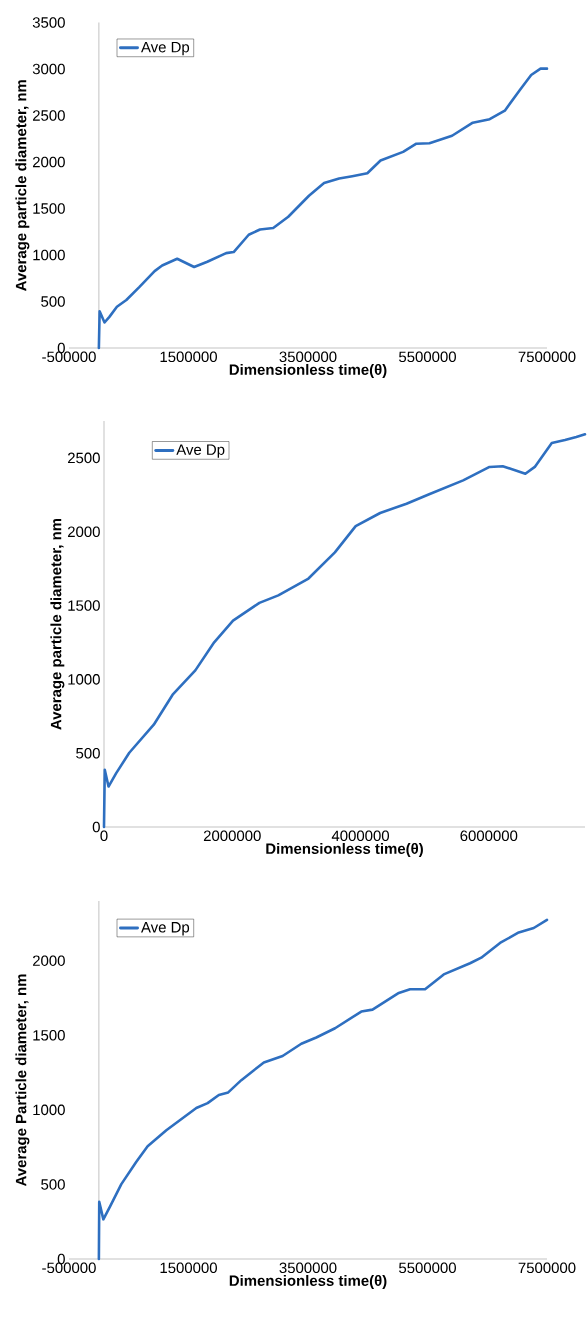  I want to click on x-tick-label: 0, so click(104, 836).